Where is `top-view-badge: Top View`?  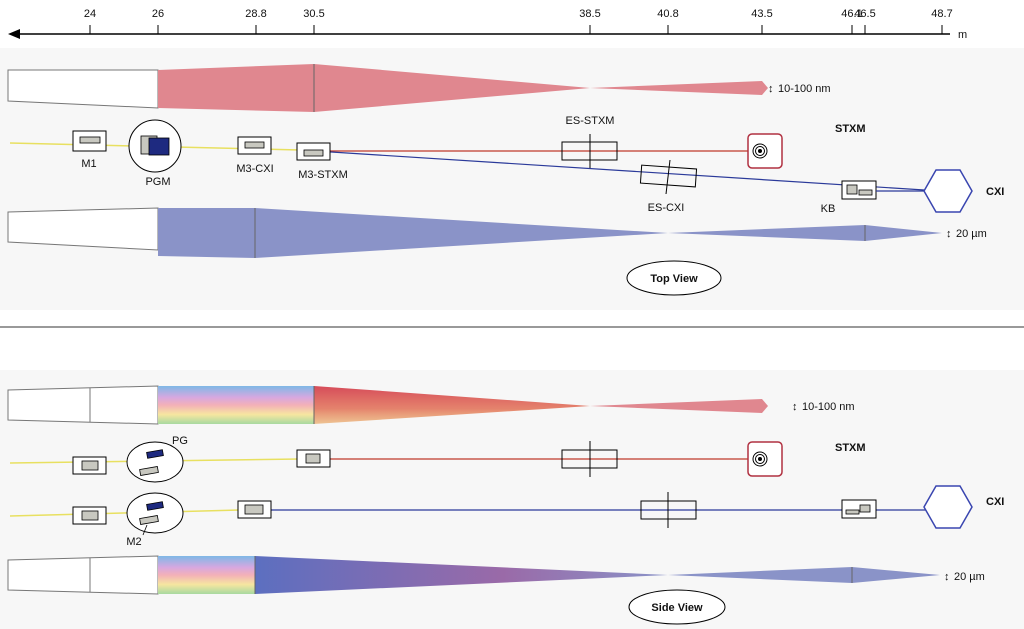
top-view-badge: Top View is located at coordinates (674, 278).